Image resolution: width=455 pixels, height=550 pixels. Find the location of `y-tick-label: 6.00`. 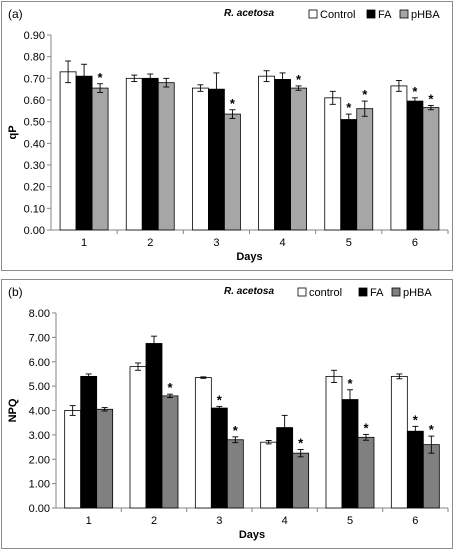

y-tick-label: 6.00 is located at coordinates (39, 363).